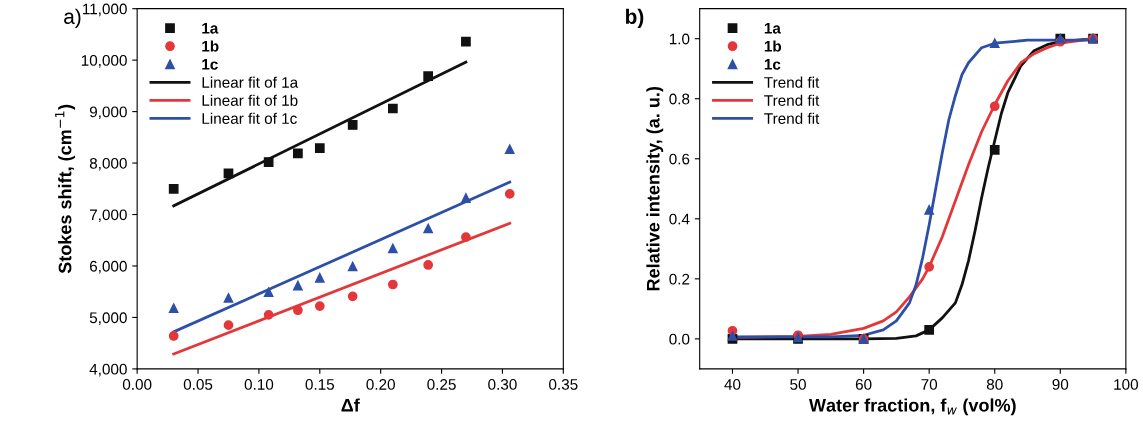 Image resolution: width=1143 pixels, height=434 pixels. I want to click on y-tick-label: 11,000, so click(105, 10).